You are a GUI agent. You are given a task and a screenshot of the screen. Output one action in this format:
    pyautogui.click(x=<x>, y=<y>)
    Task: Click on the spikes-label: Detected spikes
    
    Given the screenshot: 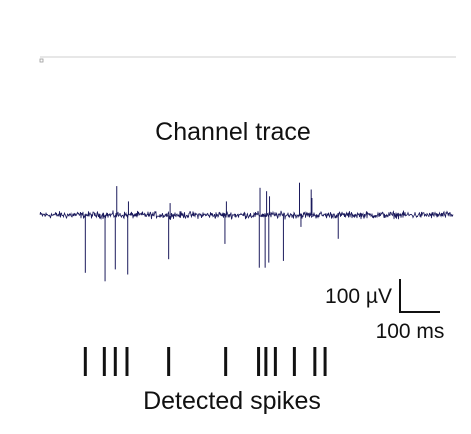 What is the action you would take?
    pyautogui.click(x=232, y=401)
    